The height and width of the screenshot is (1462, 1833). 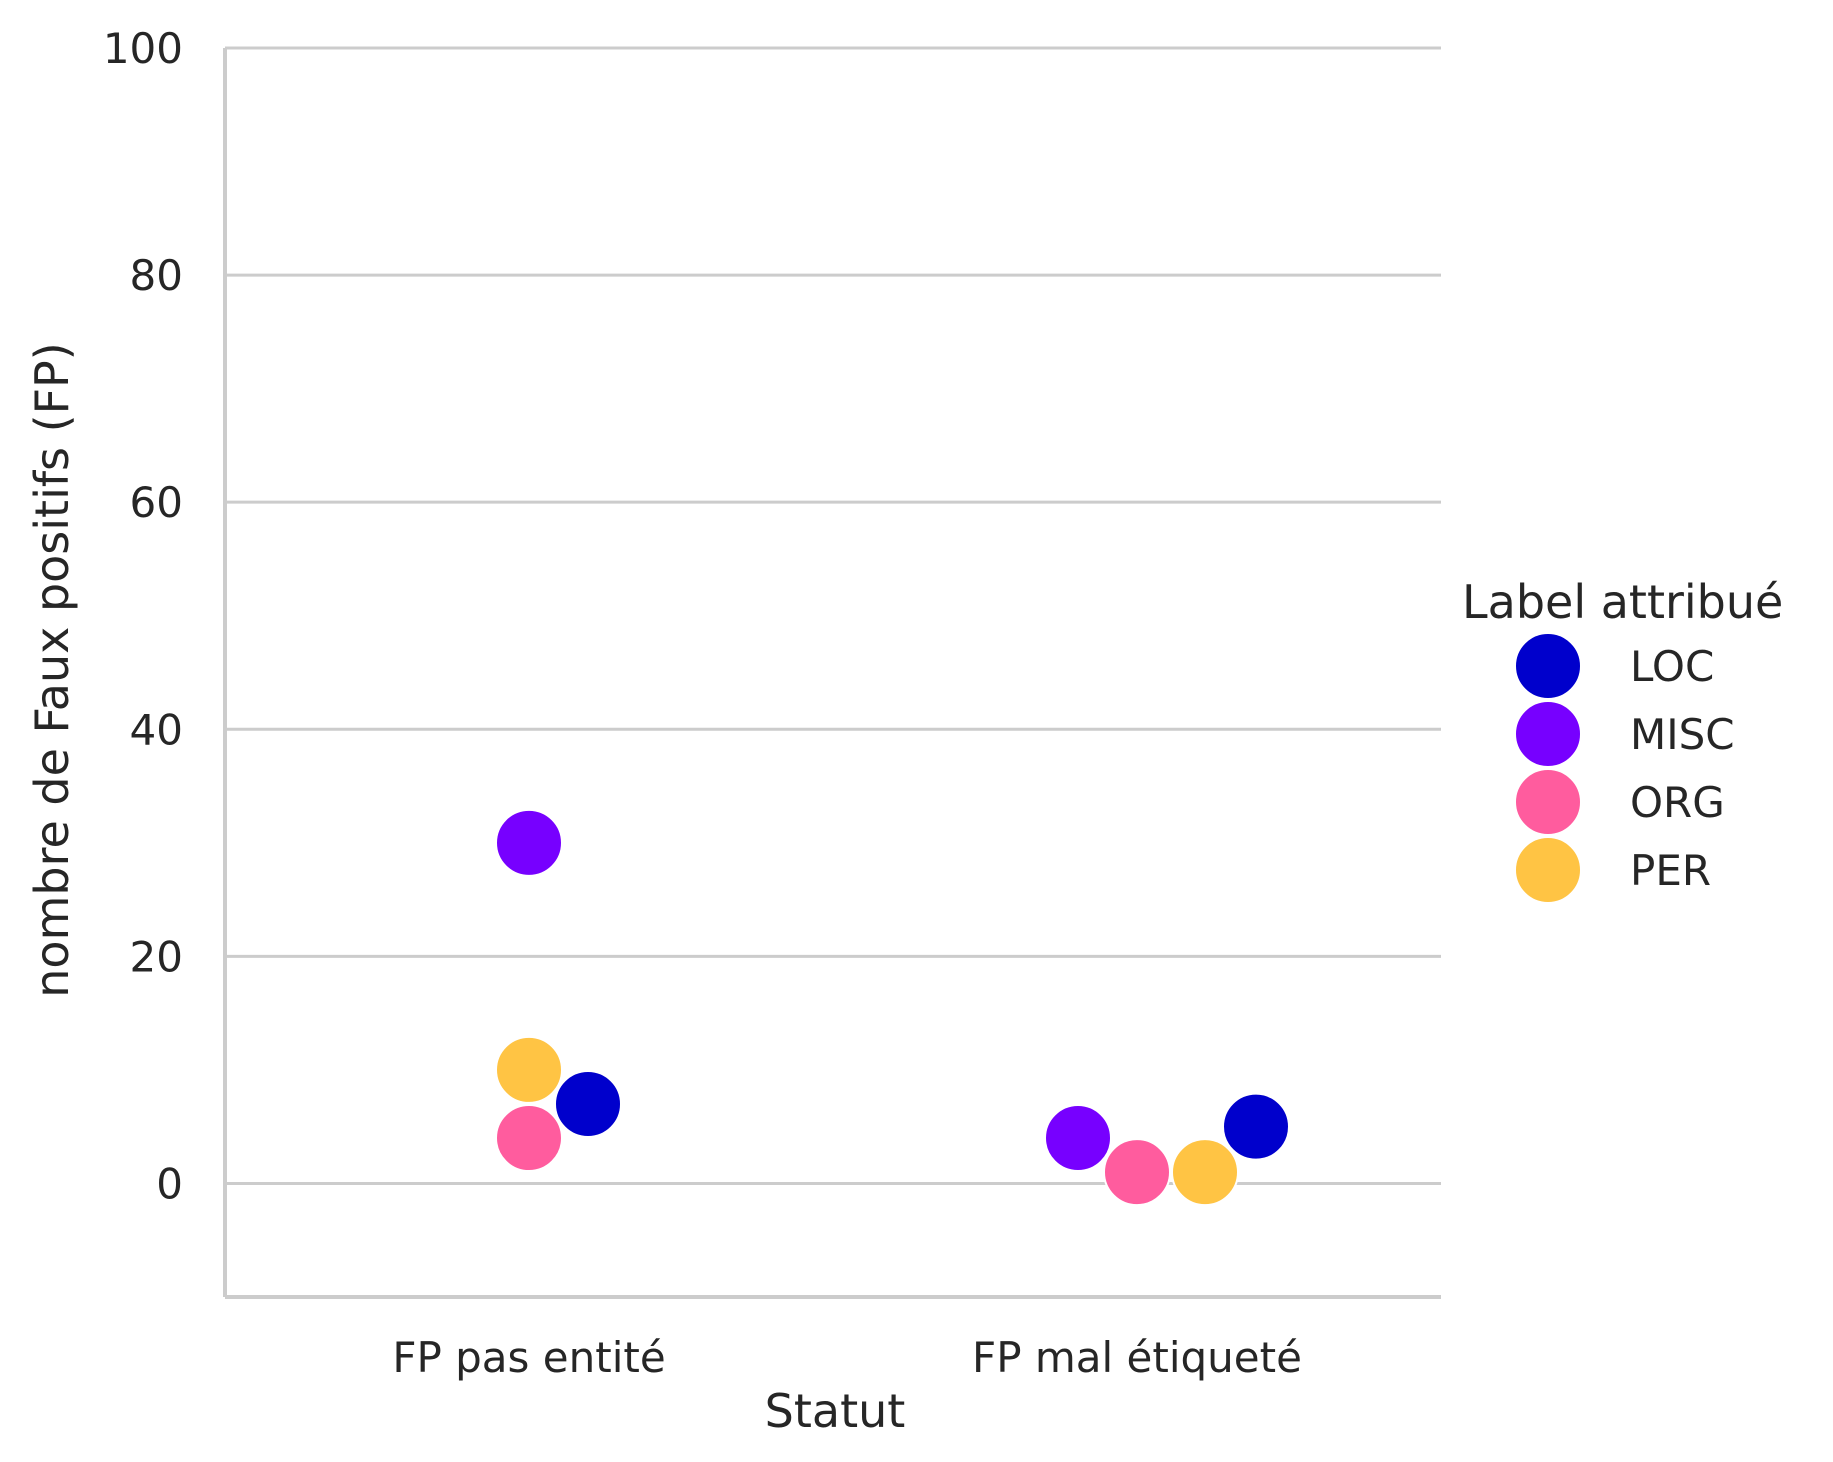 I want to click on x-tick-labels: FP pas entité FP mal étiqueté, so click(x=847, y=1357).